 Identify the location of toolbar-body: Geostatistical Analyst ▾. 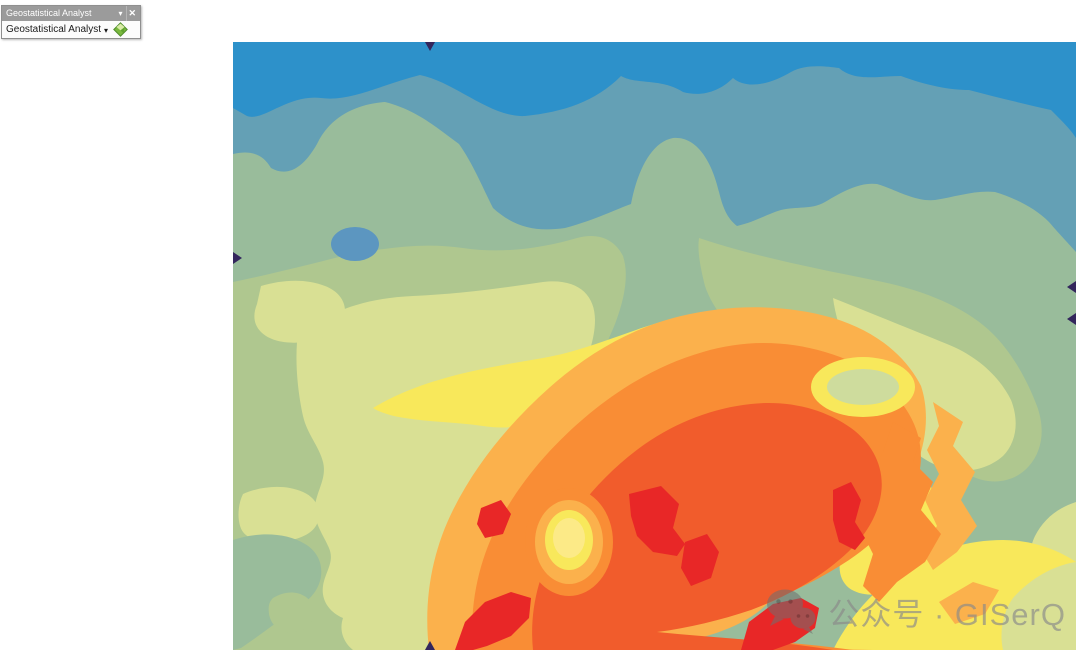
(71, 29).